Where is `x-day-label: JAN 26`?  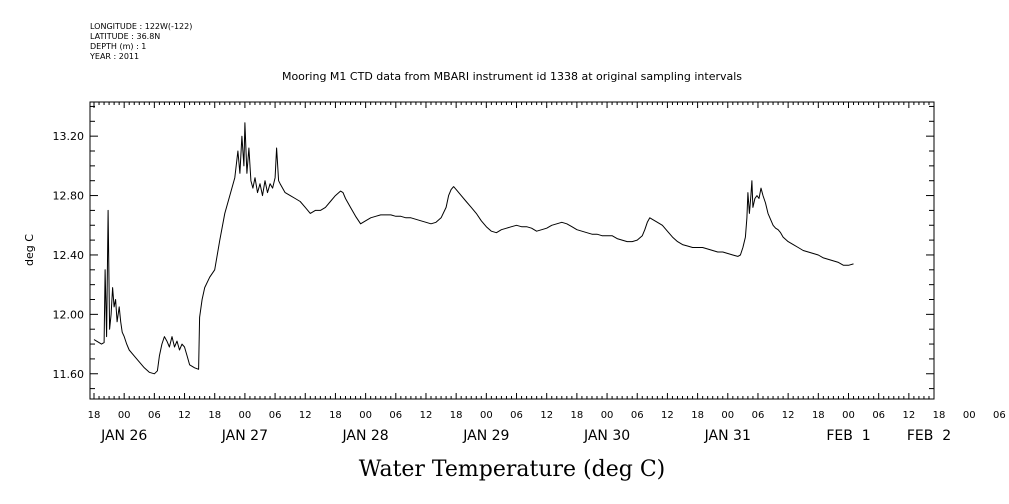
x-day-label: JAN 26 is located at coordinates (123, 436).